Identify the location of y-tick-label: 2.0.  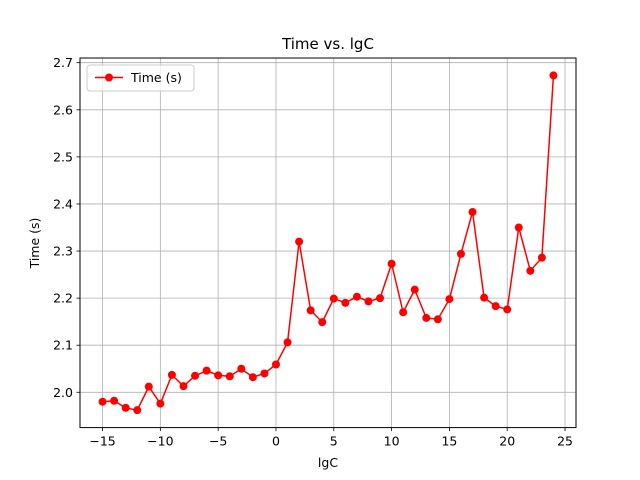
(63, 392).